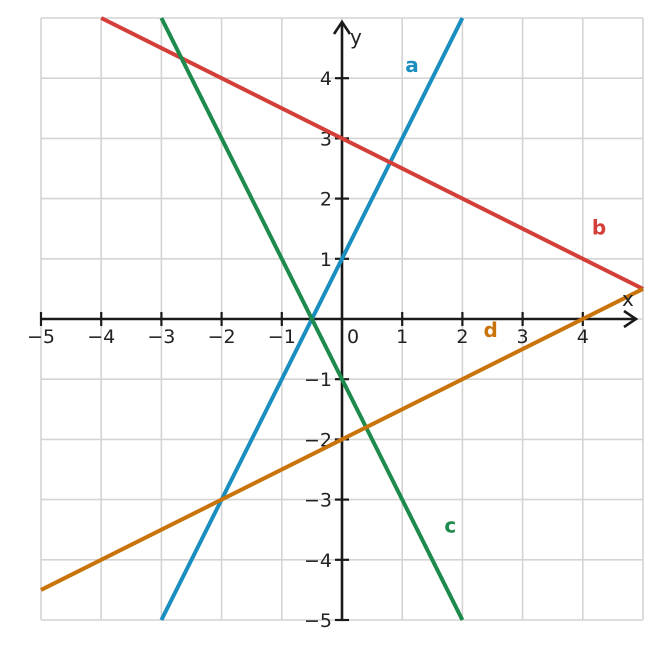 This screenshot has width=661, height=648. Describe the element at coordinates (41, 337) in the screenshot. I see `x-tick-label: −5` at that location.